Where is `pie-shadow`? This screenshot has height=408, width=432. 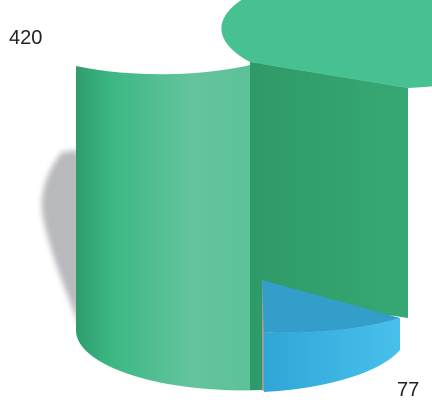
pie-shadow is located at coordinates (60, 239).